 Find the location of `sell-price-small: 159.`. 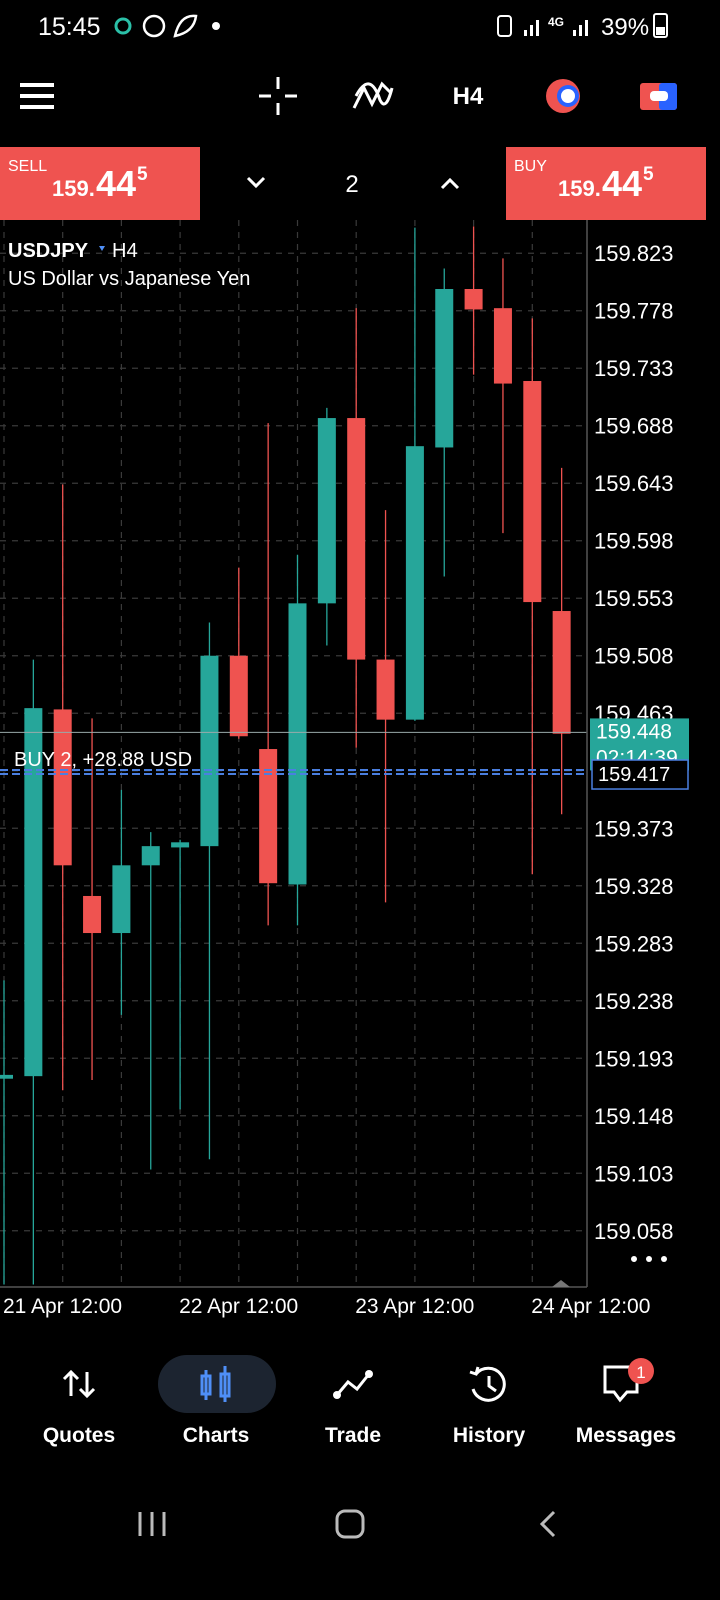

sell-price-small: 159. is located at coordinates (73, 188).